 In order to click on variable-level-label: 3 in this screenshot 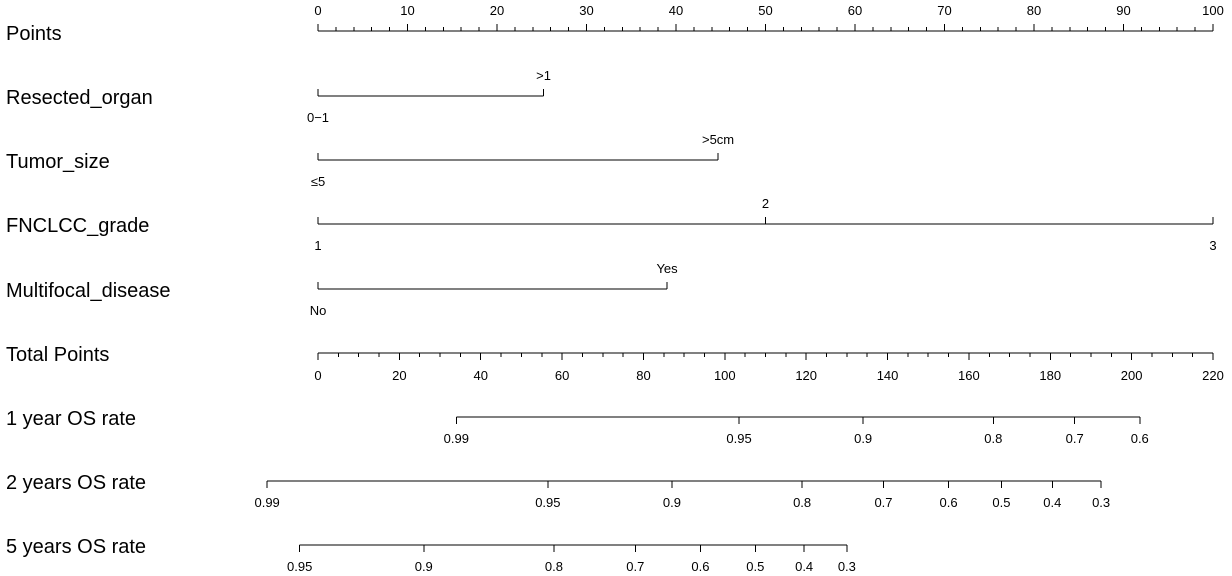, I will do `click(1212, 245)`.